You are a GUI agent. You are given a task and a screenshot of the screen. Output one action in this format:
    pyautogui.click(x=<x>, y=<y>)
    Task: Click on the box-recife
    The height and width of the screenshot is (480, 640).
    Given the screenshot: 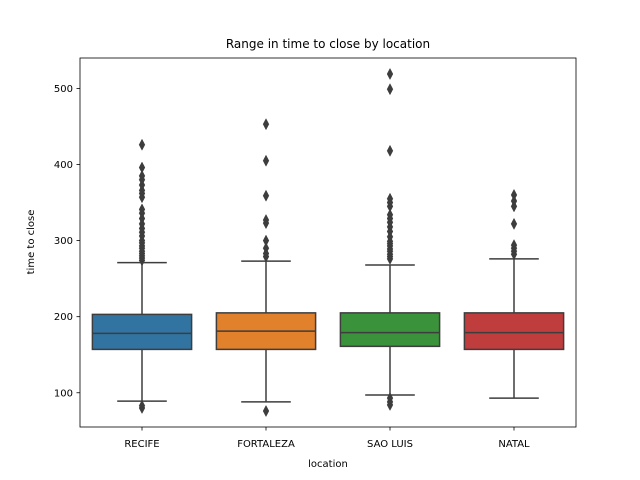 What is the action you would take?
    pyautogui.click(x=142, y=332)
    